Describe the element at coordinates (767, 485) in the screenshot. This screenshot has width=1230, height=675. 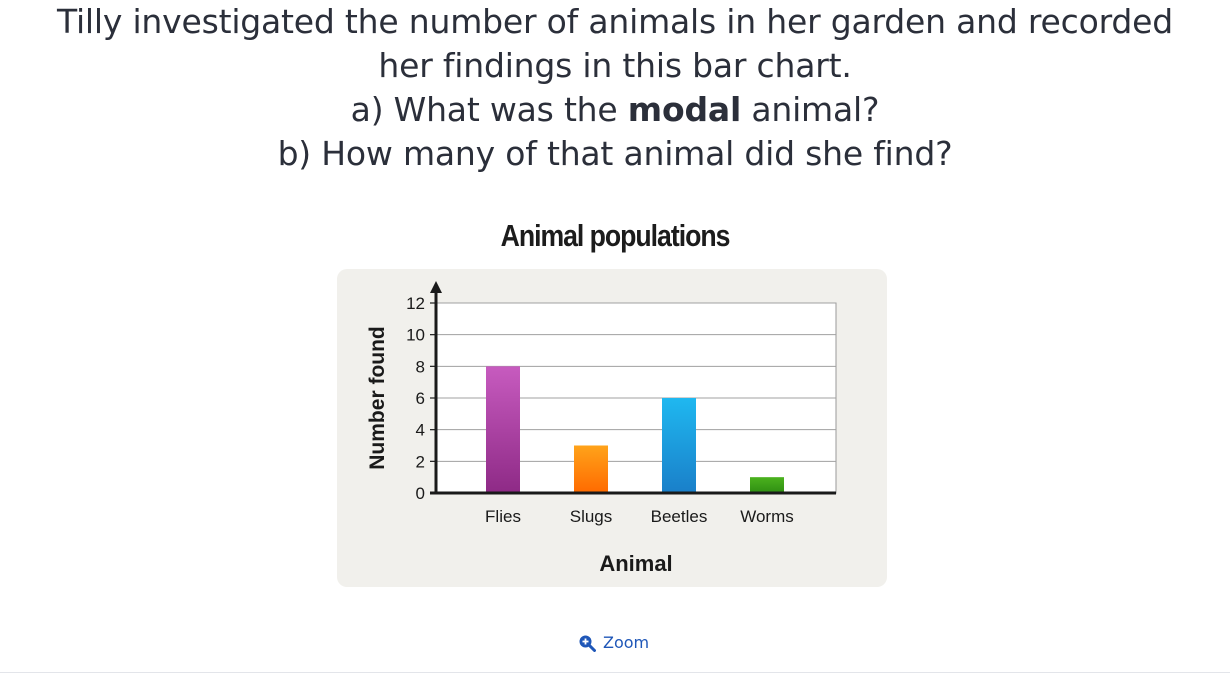
I see `bar-worms` at that location.